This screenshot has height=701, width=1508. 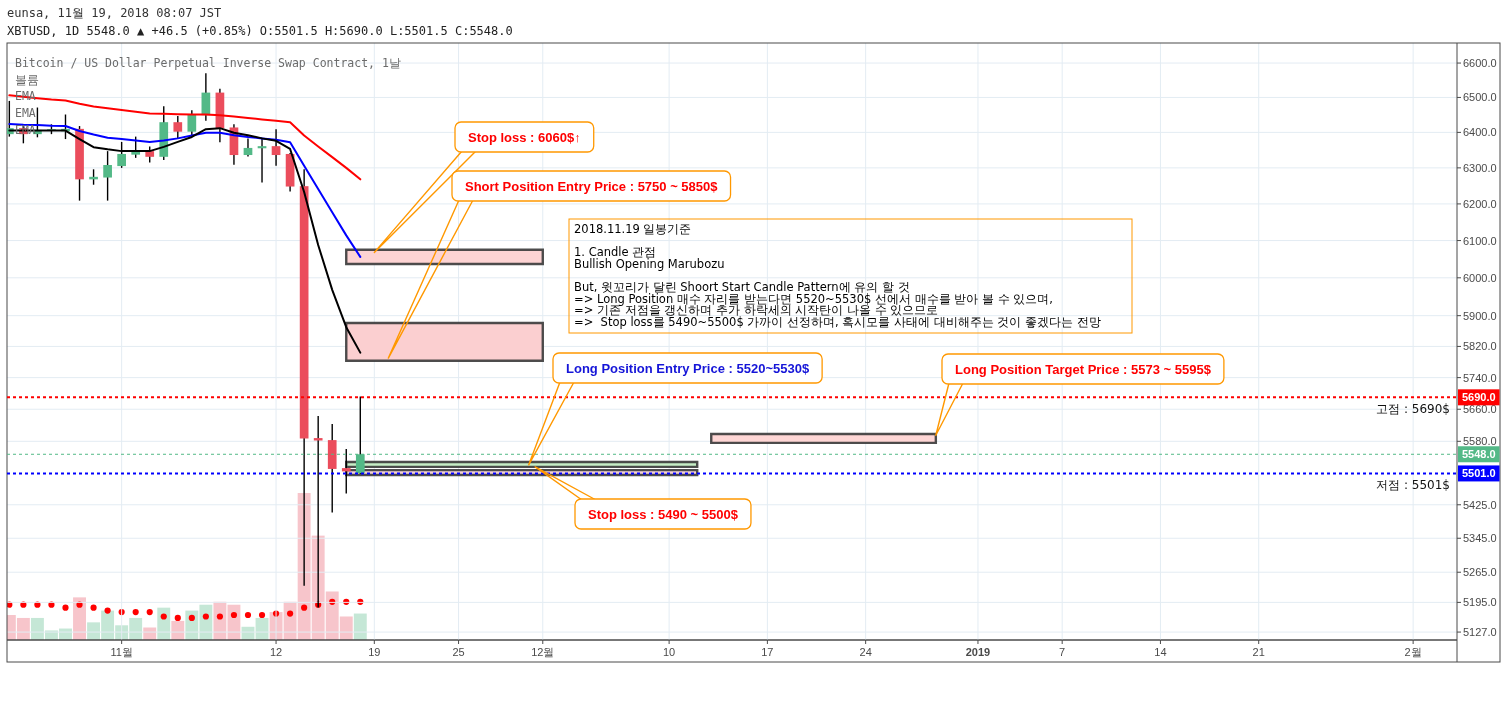 I want to click on x-tick-label: 12월, so click(x=543, y=652).